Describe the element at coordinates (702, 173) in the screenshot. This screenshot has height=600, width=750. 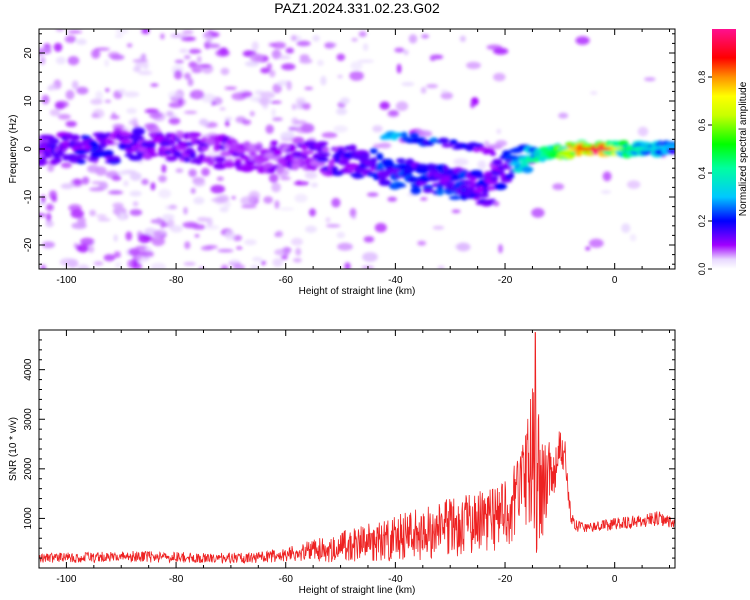
I see `colorbar-tick-label: 0.4` at that location.